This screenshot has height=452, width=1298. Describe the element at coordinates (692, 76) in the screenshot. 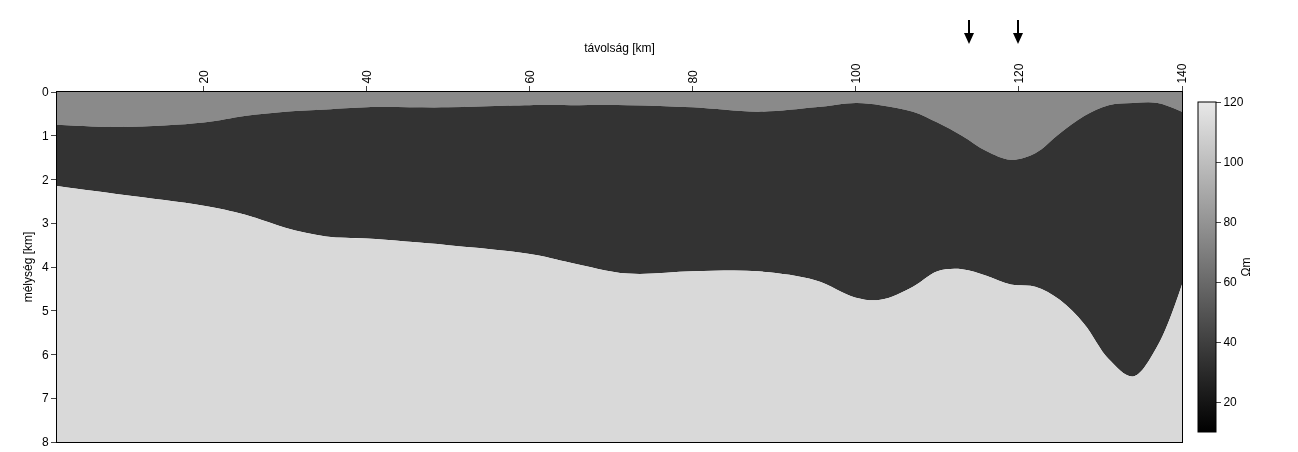

I see `x-tick-label: 80` at that location.